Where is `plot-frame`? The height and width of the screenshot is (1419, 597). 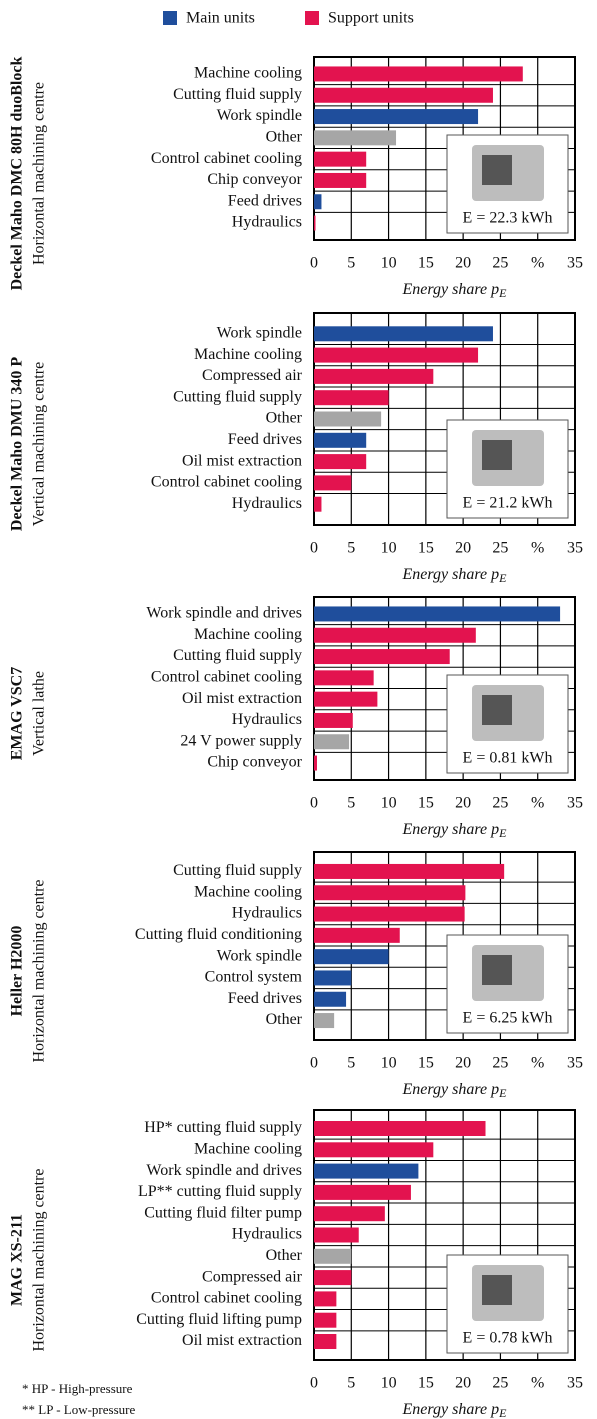
plot-frame is located at coordinates (444, 946).